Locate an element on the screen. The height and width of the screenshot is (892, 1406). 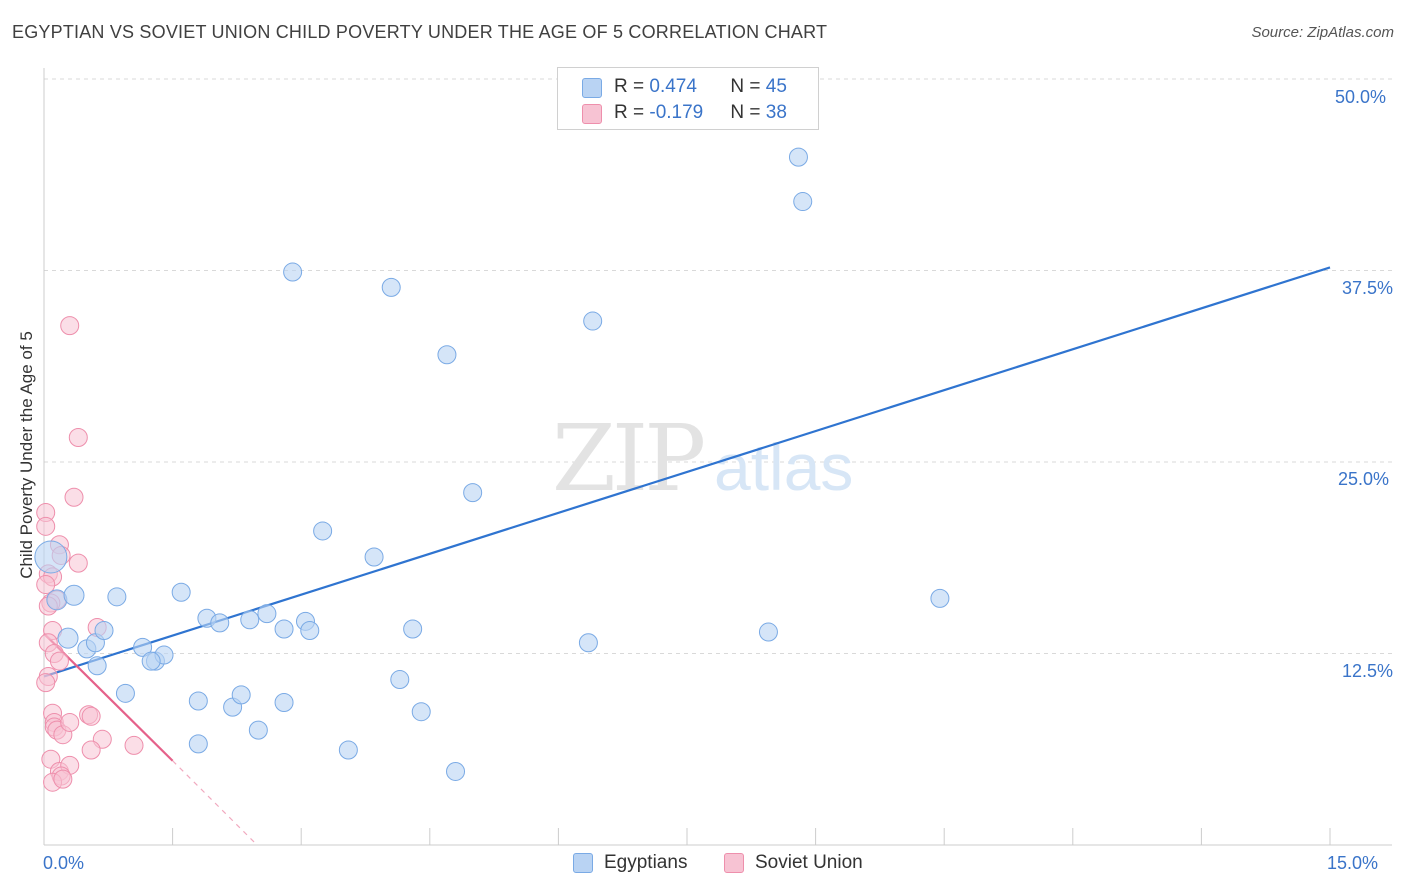
trend-line-soviet-union-extension is located at coordinates (213, 801).